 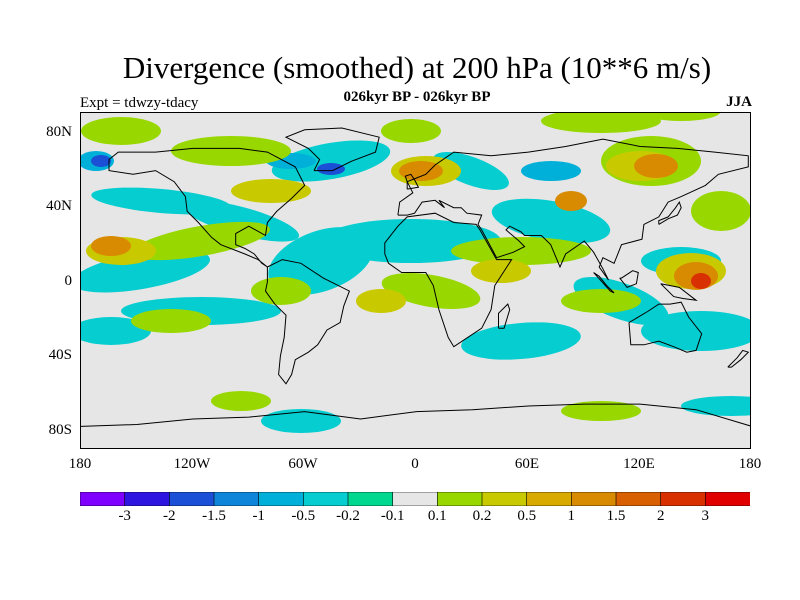 What do you see at coordinates (59, 132) in the screenshot?
I see `y-tick-label: 80N` at bounding box center [59, 132].